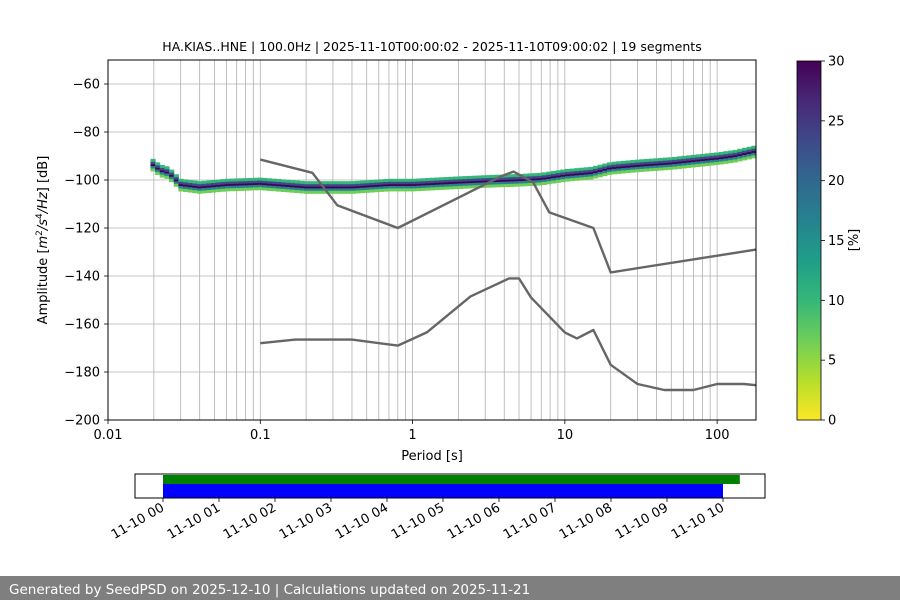  What do you see at coordinates (642, 521) in the screenshot?
I see `time-tick-label: 11-10 09` at bounding box center [642, 521].